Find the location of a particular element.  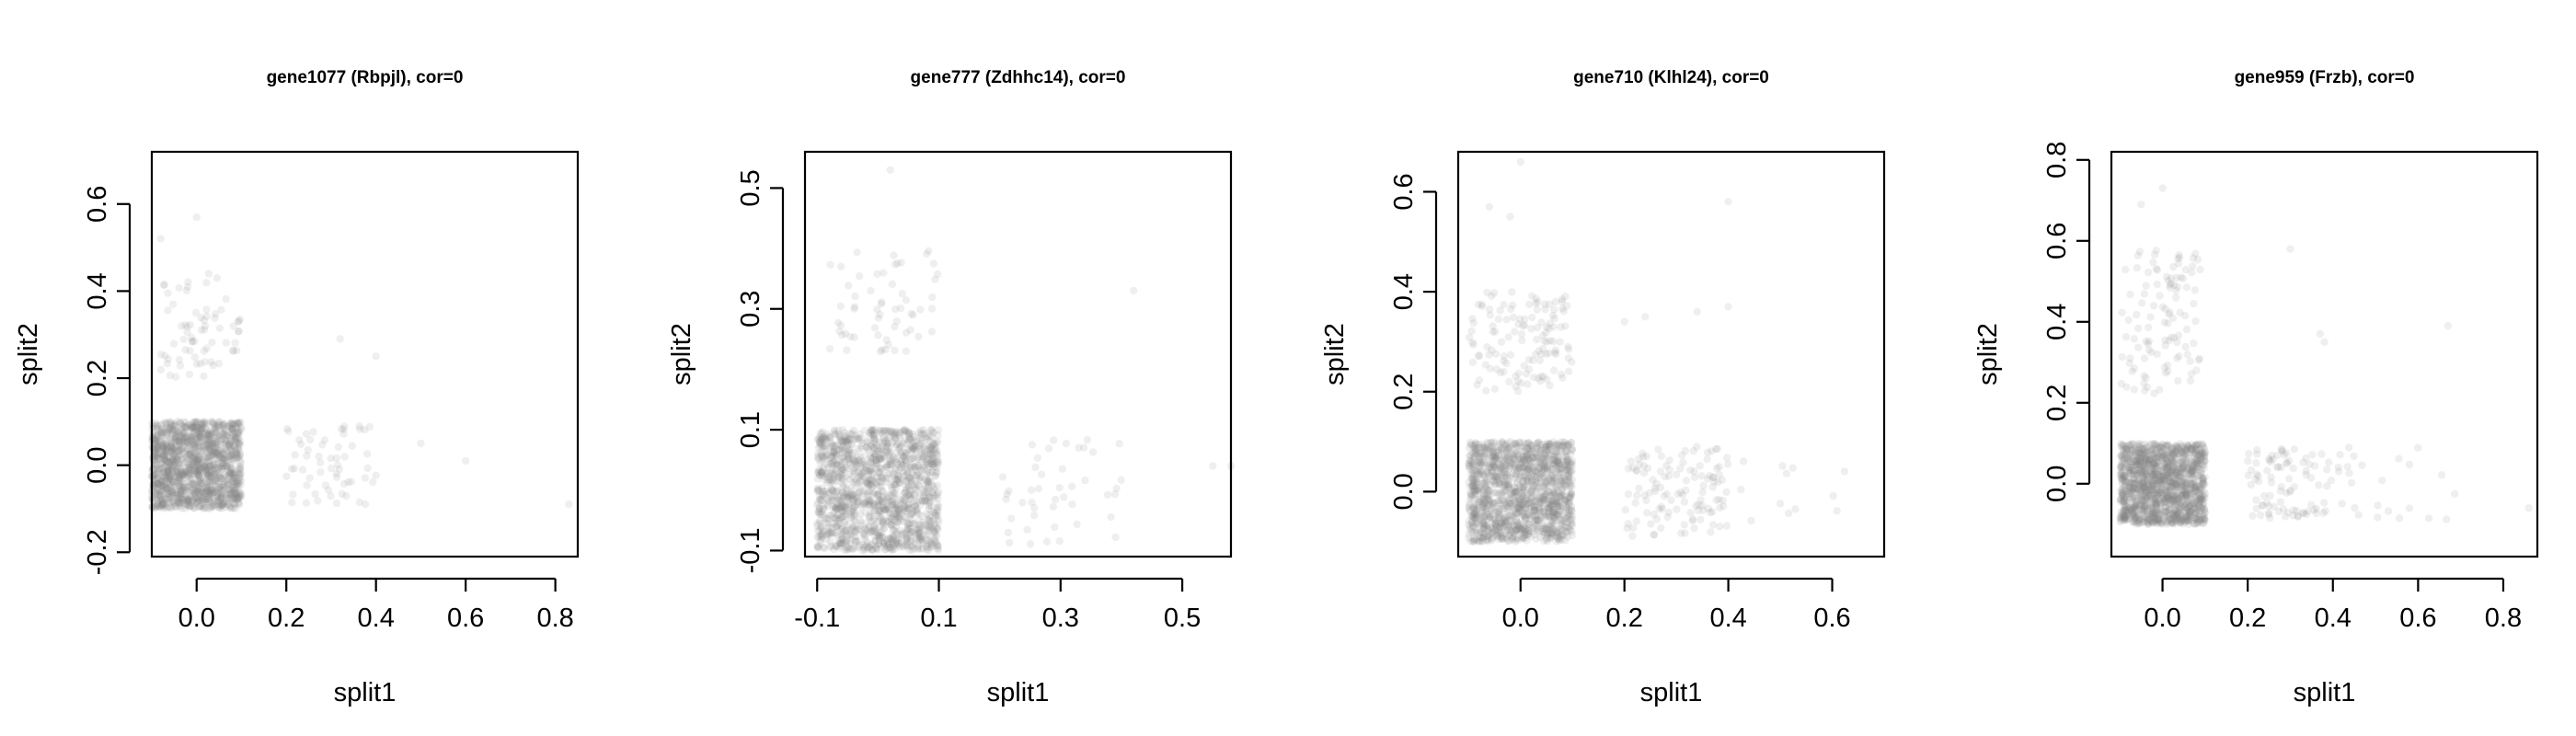

x-tick-label: 0.3 is located at coordinates (1060, 618).